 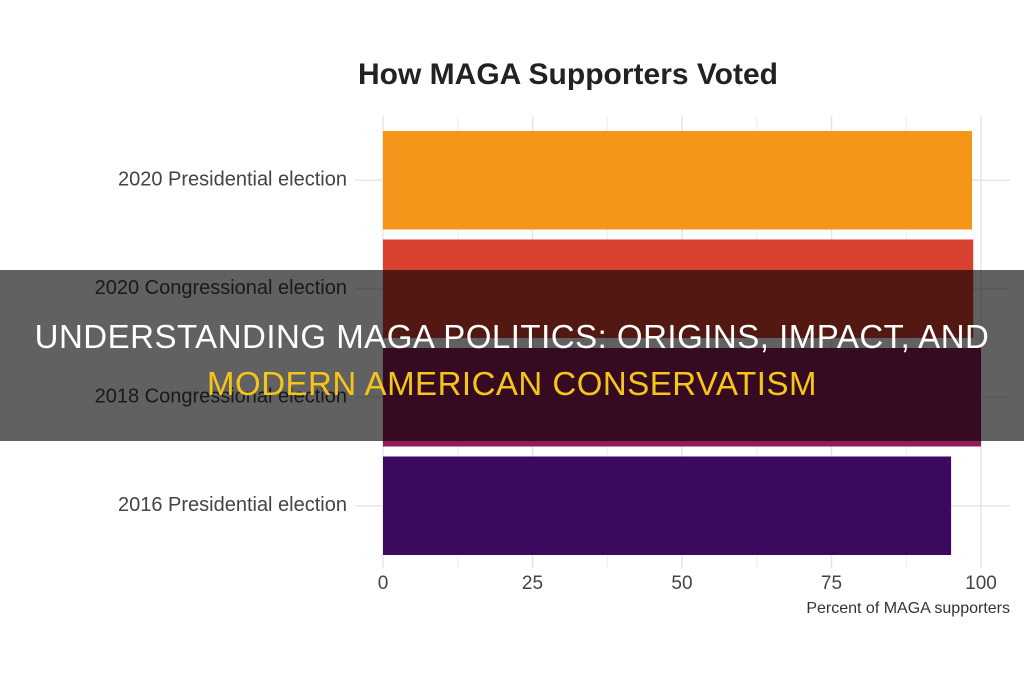 What do you see at coordinates (908, 608) in the screenshot?
I see `x-axis-label: Percent of MAGA supporters` at bounding box center [908, 608].